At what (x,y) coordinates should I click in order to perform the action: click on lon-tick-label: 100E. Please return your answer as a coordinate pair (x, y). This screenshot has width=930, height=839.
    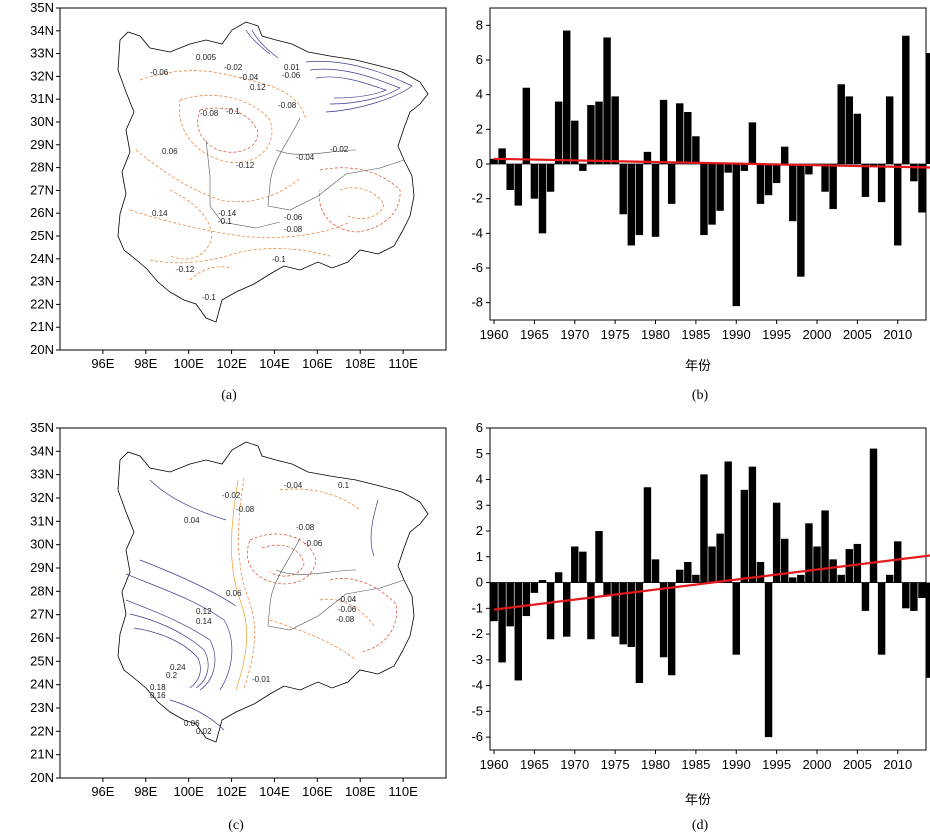
    Looking at the image, I should click on (188, 363).